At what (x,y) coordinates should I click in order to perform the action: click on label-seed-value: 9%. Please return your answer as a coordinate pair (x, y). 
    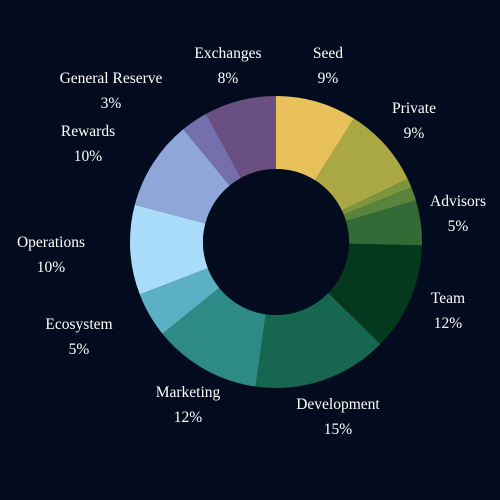
    Looking at the image, I should click on (328, 78).